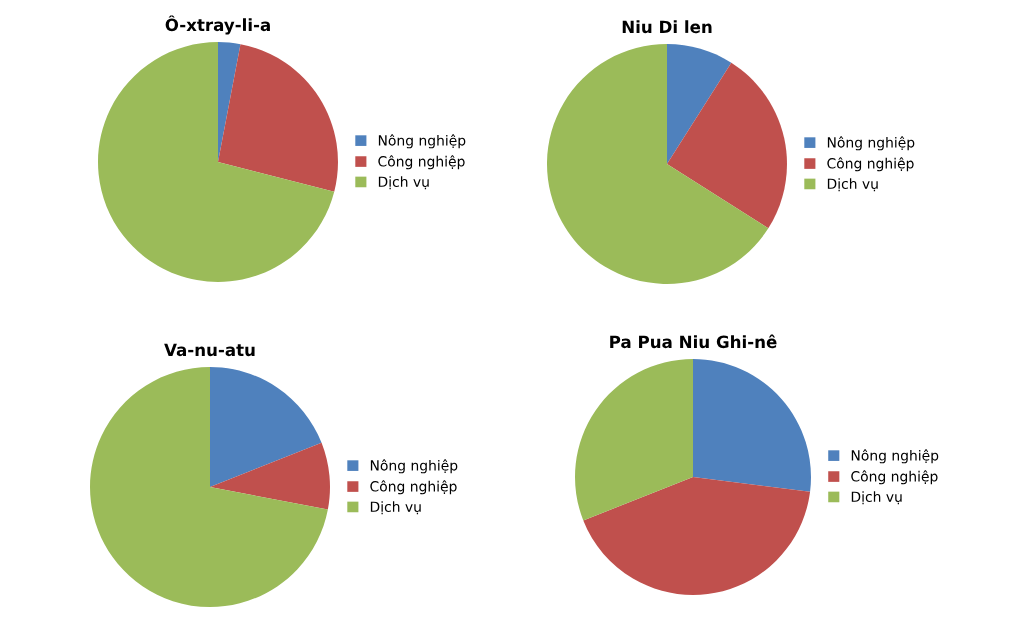 This screenshot has width=1024, height=621. Describe the element at coordinates (667, 27) in the screenshot. I see `chart-title: Niu Di len` at that location.